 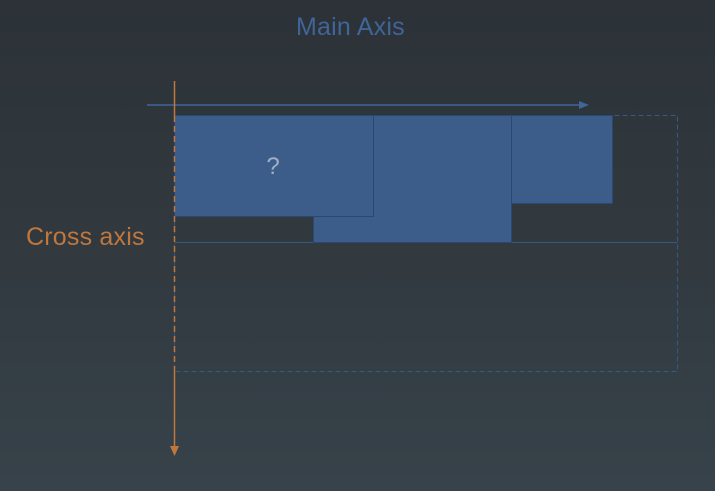 I want to click on question-mark-text: ?, so click(x=272, y=166).